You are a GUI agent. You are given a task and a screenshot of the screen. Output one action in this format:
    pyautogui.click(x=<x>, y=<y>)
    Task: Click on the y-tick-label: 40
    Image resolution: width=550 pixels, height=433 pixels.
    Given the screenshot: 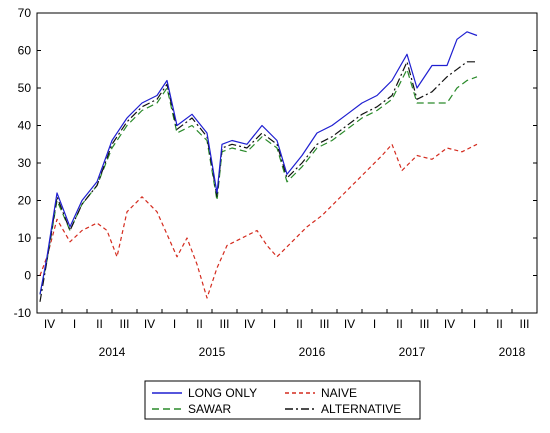 What is the action you would take?
    pyautogui.click(x=25, y=126)
    